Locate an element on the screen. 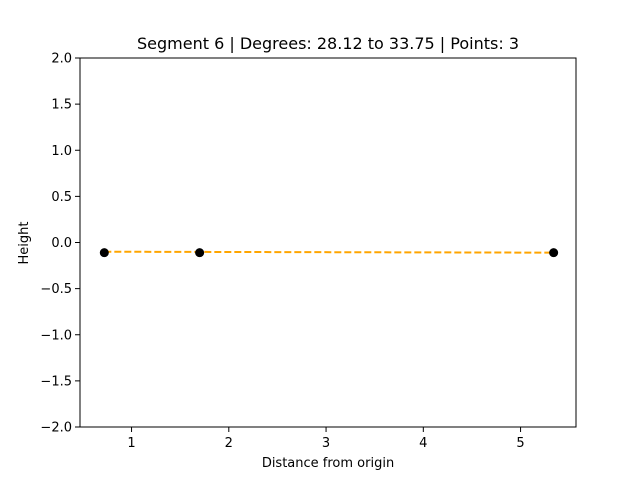  y-tick-label: −1.0 is located at coordinates (56, 335).